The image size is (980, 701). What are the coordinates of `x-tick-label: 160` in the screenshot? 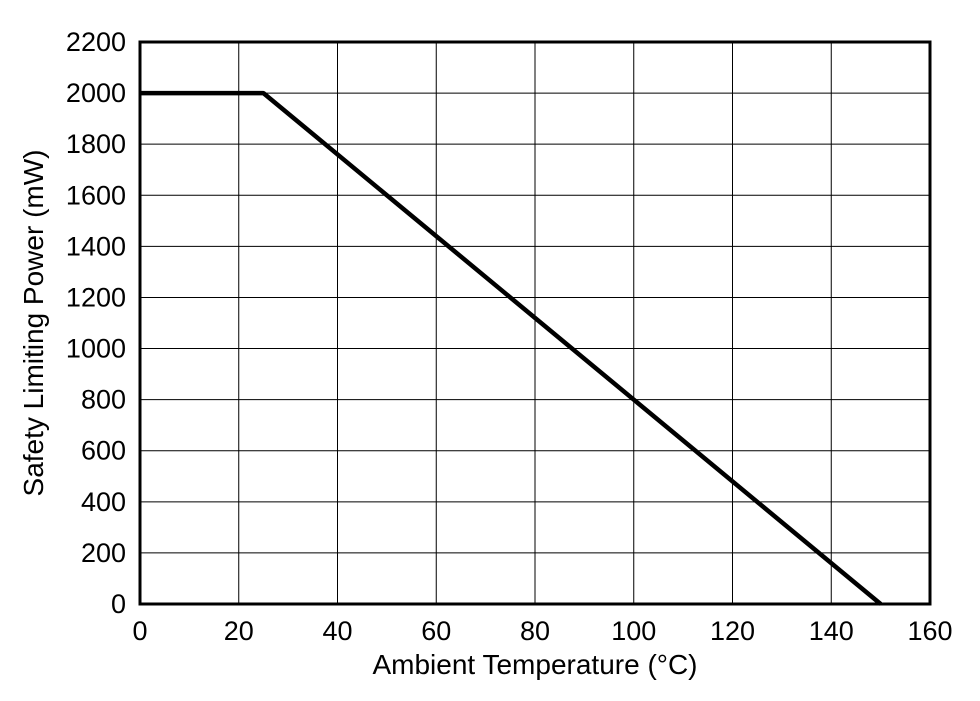 It's located at (929, 631).